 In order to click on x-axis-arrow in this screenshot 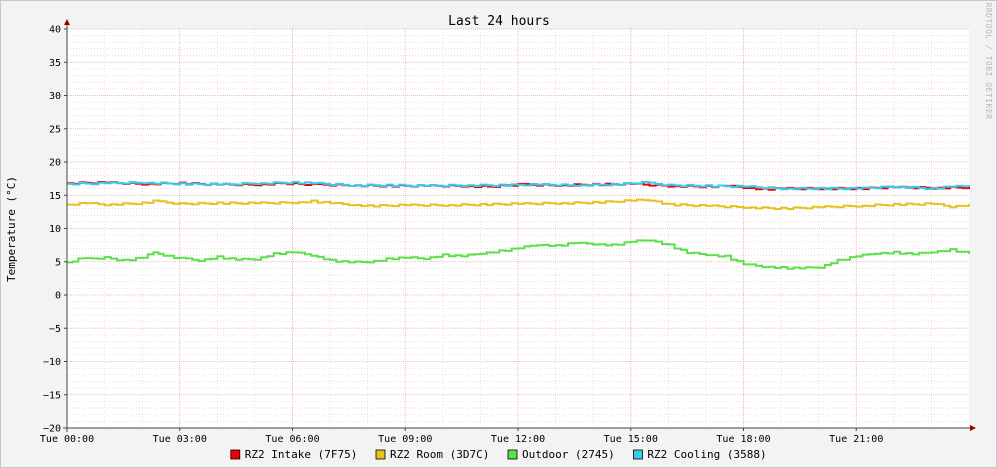, I will do `click(973, 428)`.